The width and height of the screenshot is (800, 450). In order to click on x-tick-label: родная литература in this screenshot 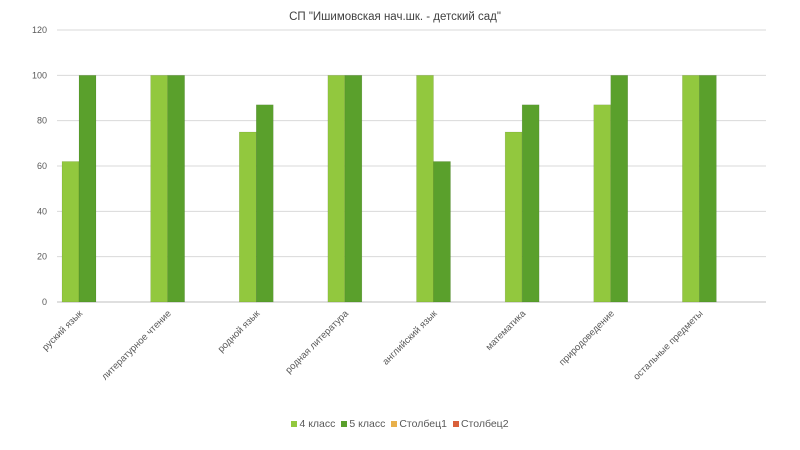, I will do `click(317, 342)`.